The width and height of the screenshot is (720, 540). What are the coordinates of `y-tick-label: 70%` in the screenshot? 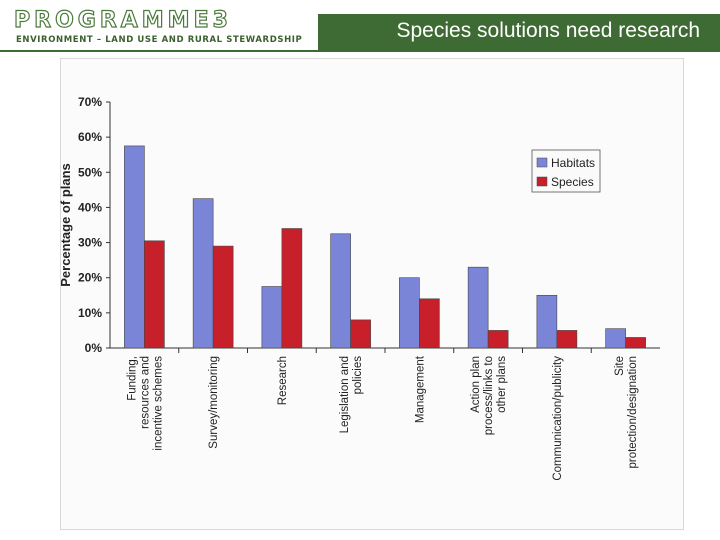 It's located at (90, 102).